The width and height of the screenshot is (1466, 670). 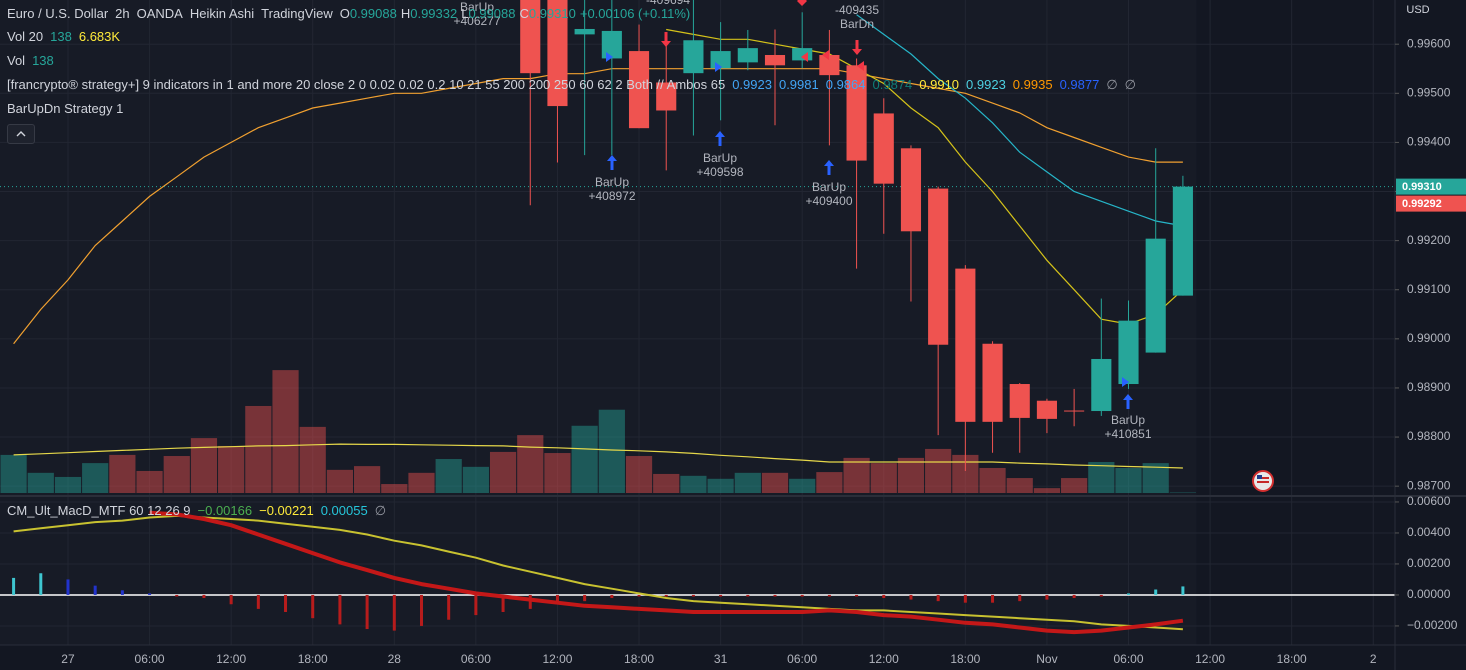 What do you see at coordinates (860, 66) in the screenshot?
I see `exit-marker` at bounding box center [860, 66].